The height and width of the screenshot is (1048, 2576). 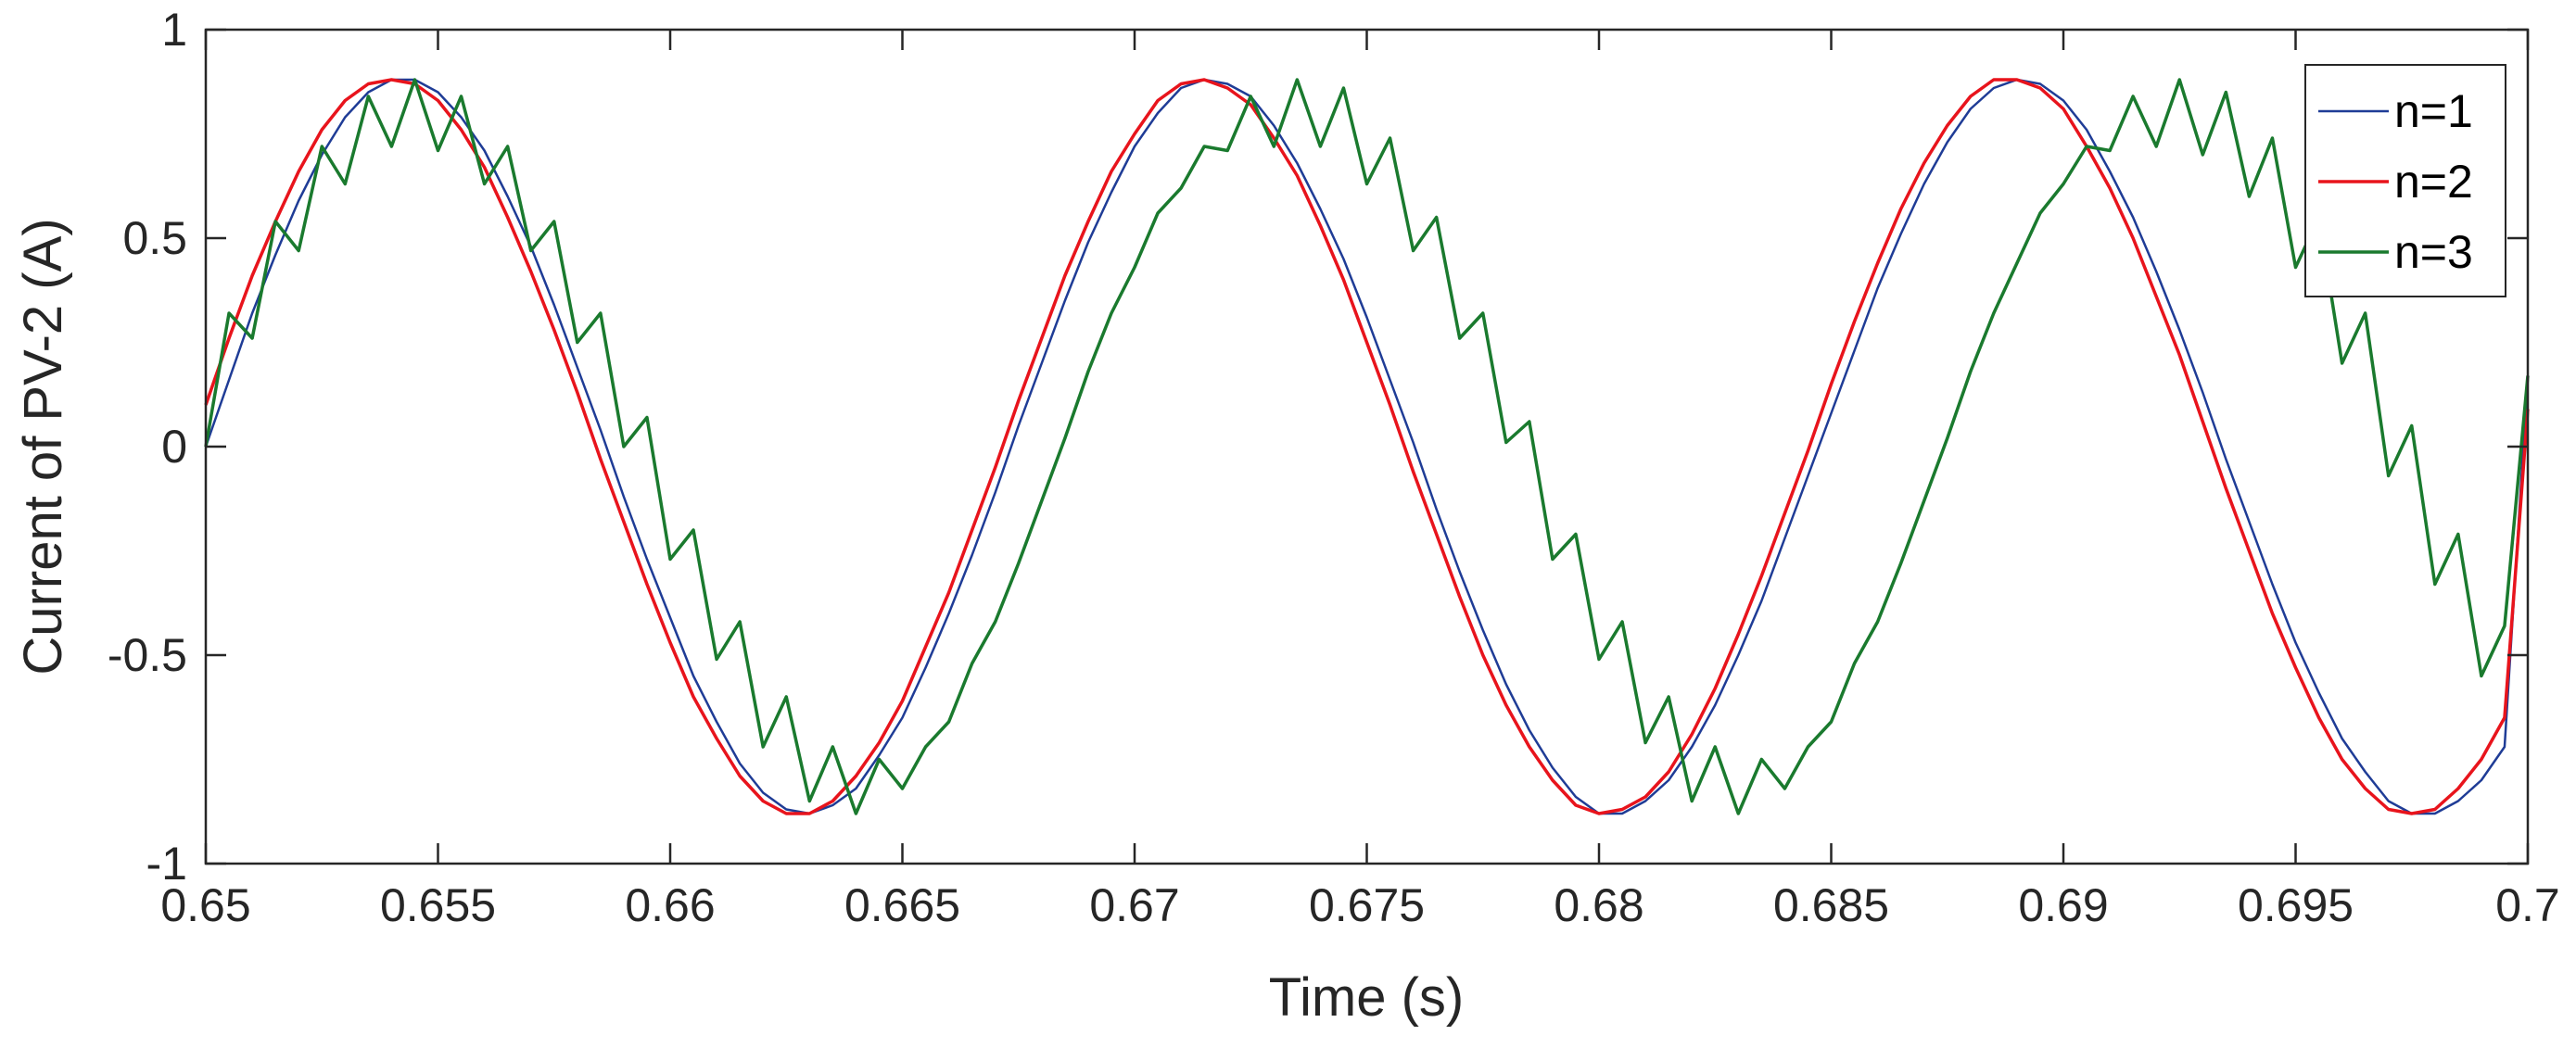 I want to click on legend-label-n-1: n=1, so click(x=2433, y=111).